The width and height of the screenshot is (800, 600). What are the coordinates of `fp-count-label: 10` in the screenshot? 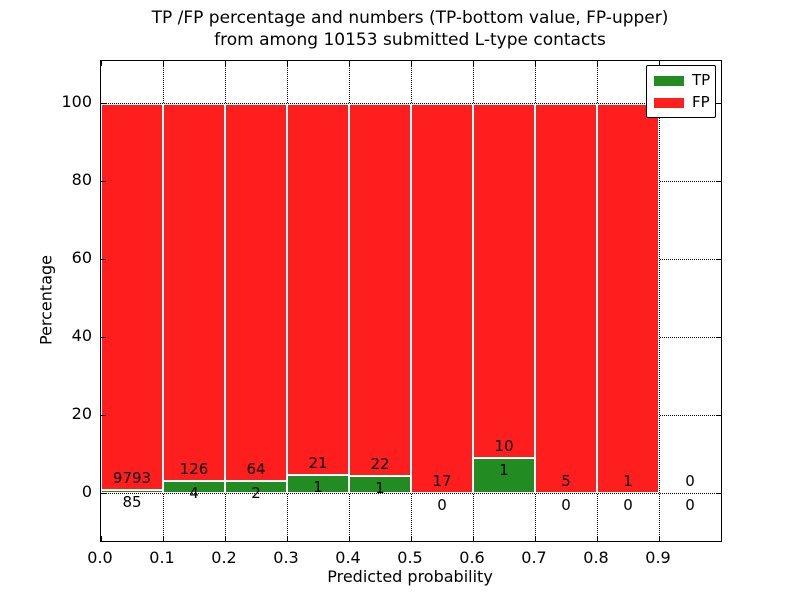 It's located at (504, 445).